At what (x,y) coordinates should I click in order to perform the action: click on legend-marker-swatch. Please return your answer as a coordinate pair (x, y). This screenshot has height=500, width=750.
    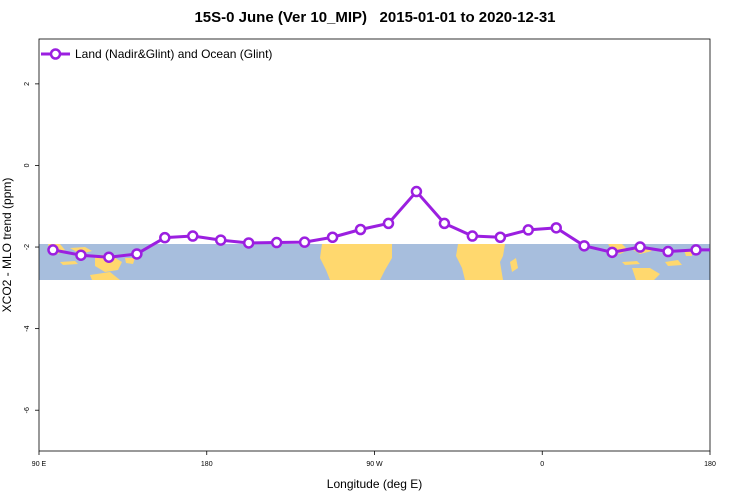
    Looking at the image, I should click on (55, 54).